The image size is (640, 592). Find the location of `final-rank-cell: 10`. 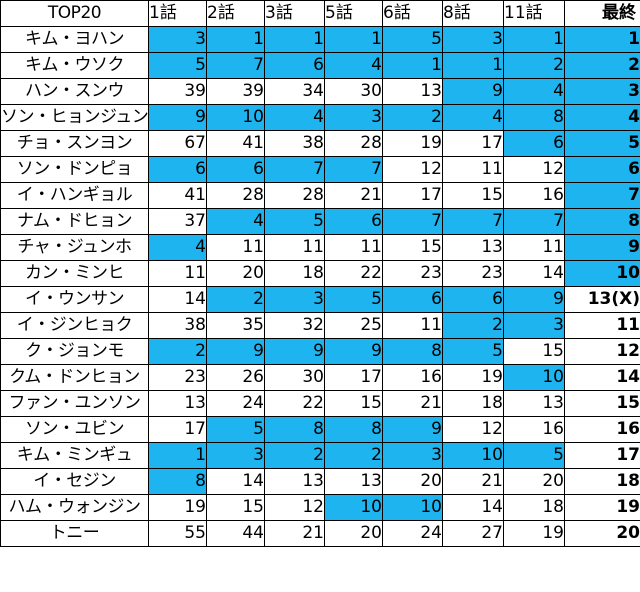

final-rank-cell: 10 is located at coordinates (602, 273).